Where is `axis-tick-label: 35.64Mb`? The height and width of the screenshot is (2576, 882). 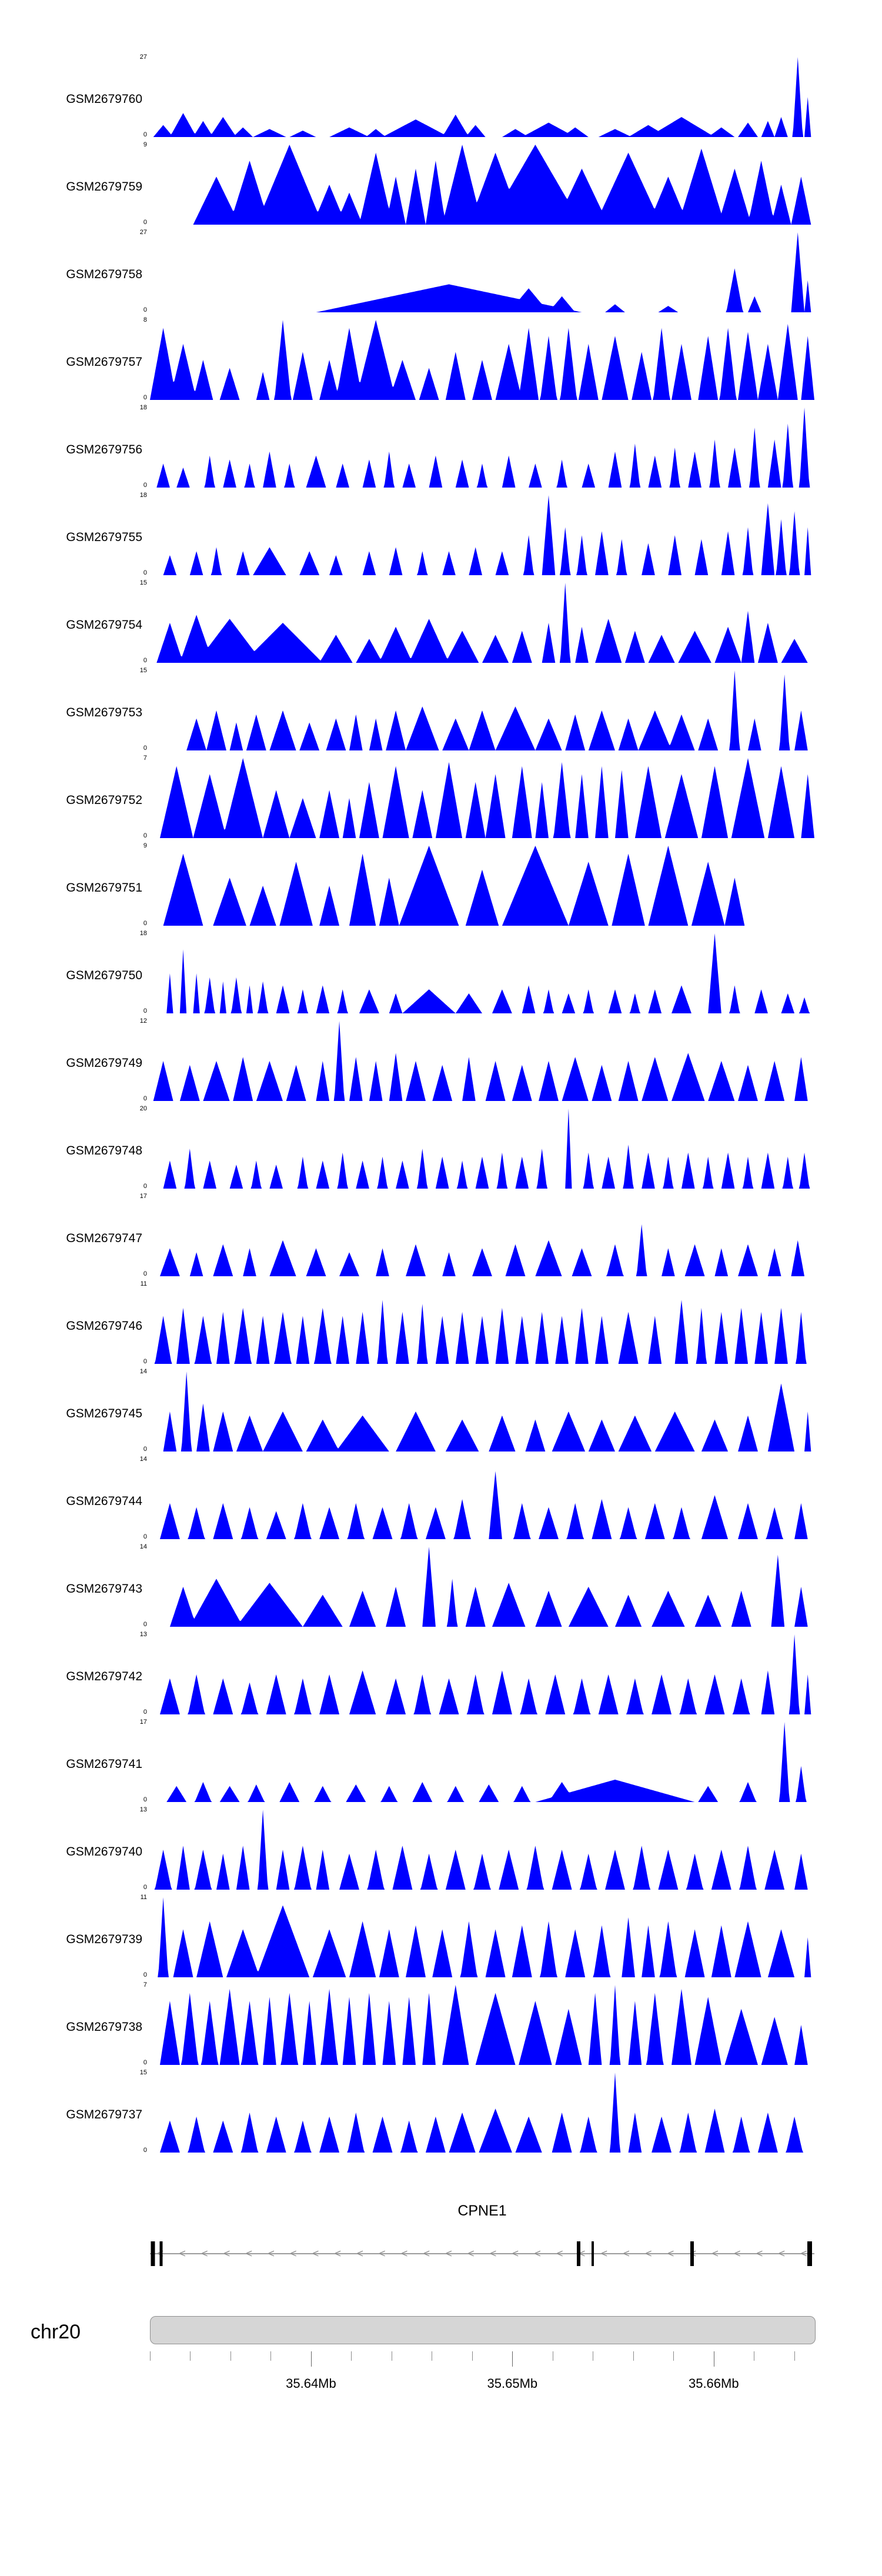
axis-tick-label: 35.64Mb is located at coordinates (311, 2383).